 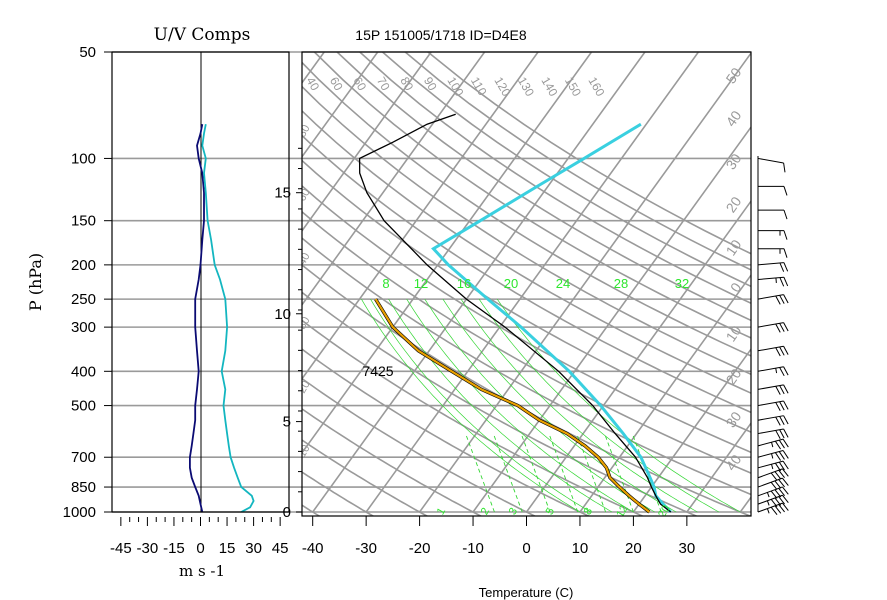 I want to click on temperature-tick-label: 0, so click(x=526, y=548).